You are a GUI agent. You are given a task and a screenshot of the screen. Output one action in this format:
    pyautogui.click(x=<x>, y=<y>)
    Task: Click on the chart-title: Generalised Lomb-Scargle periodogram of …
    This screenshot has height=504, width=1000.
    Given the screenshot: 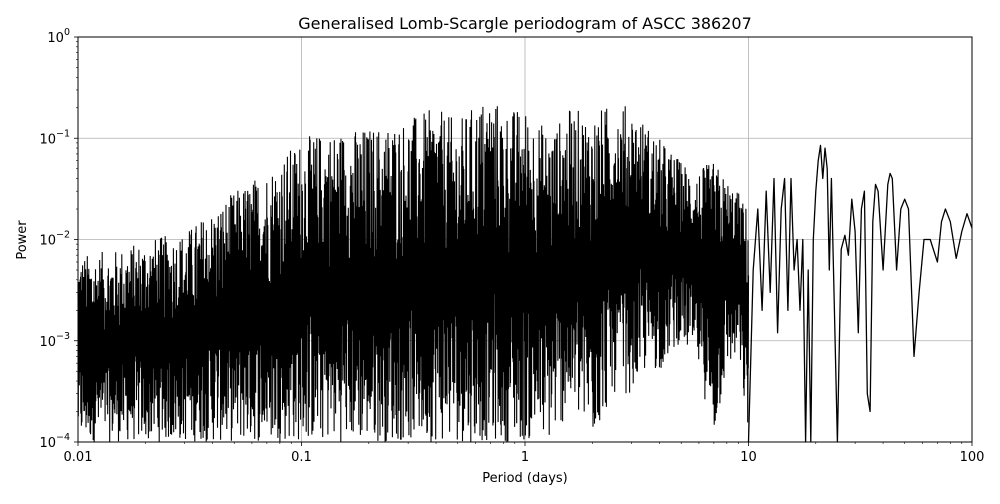 What is the action you would take?
    pyautogui.click(x=525, y=23)
    